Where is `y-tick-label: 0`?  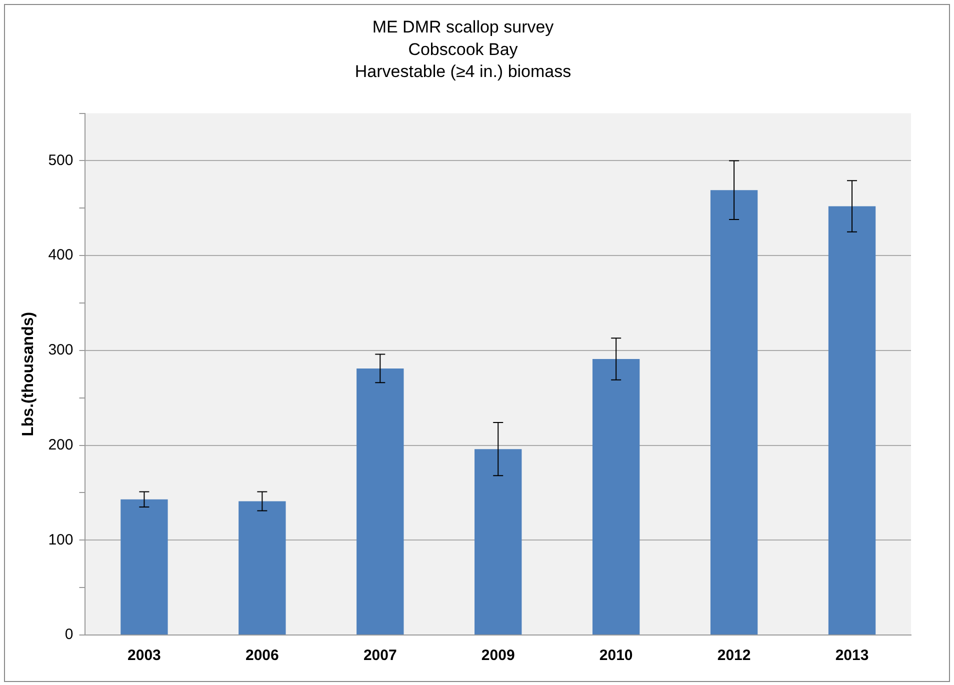 y-tick-label: 0 is located at coordinates (69, 635).